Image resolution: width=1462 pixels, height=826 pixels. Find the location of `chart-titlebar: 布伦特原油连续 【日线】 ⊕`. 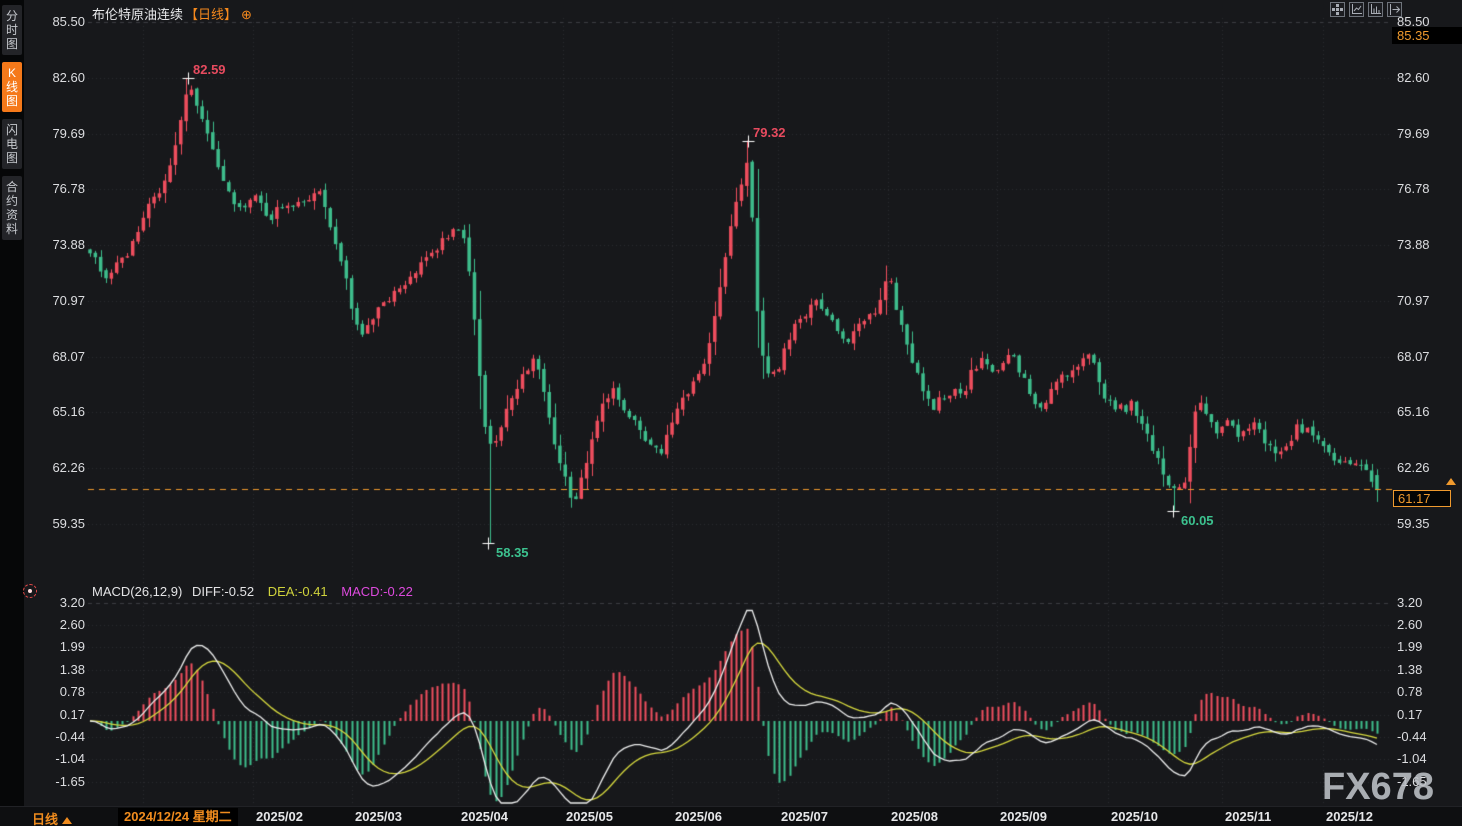

chart-titlebar: 布伦特原油连续 【日线】 ⊕ is located at coordinates (172, 13).